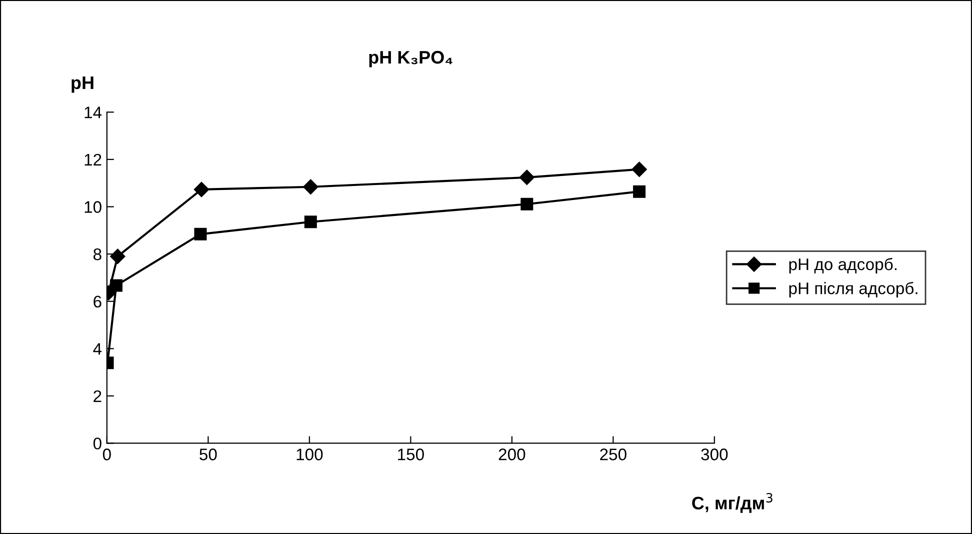 The height and width of the screenshot is (534, 972). Describe the element at coordinates (714, 454) in the screenshot. I see `x-tick-label: 300` at that location.